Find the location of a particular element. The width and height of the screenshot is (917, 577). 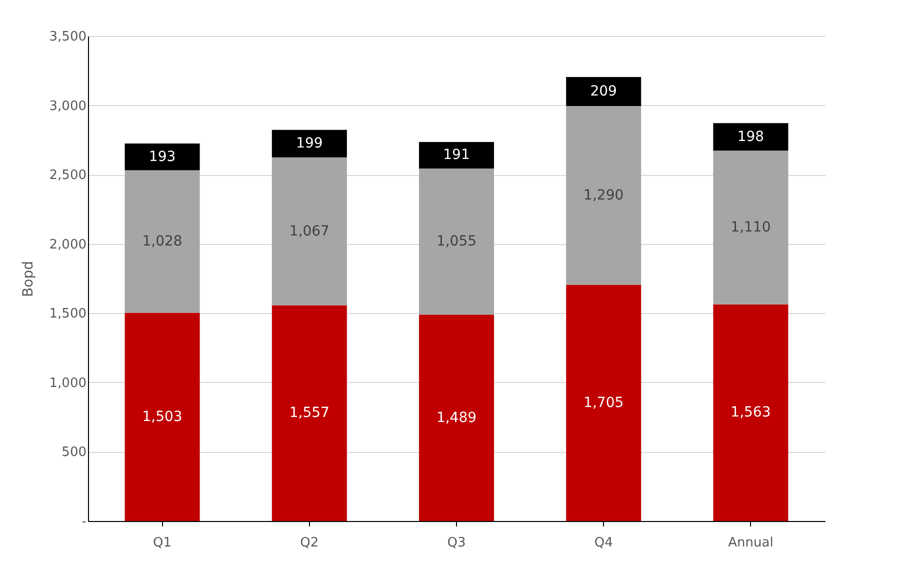

data-label: 1,557 is located at coordinates (309, 413).